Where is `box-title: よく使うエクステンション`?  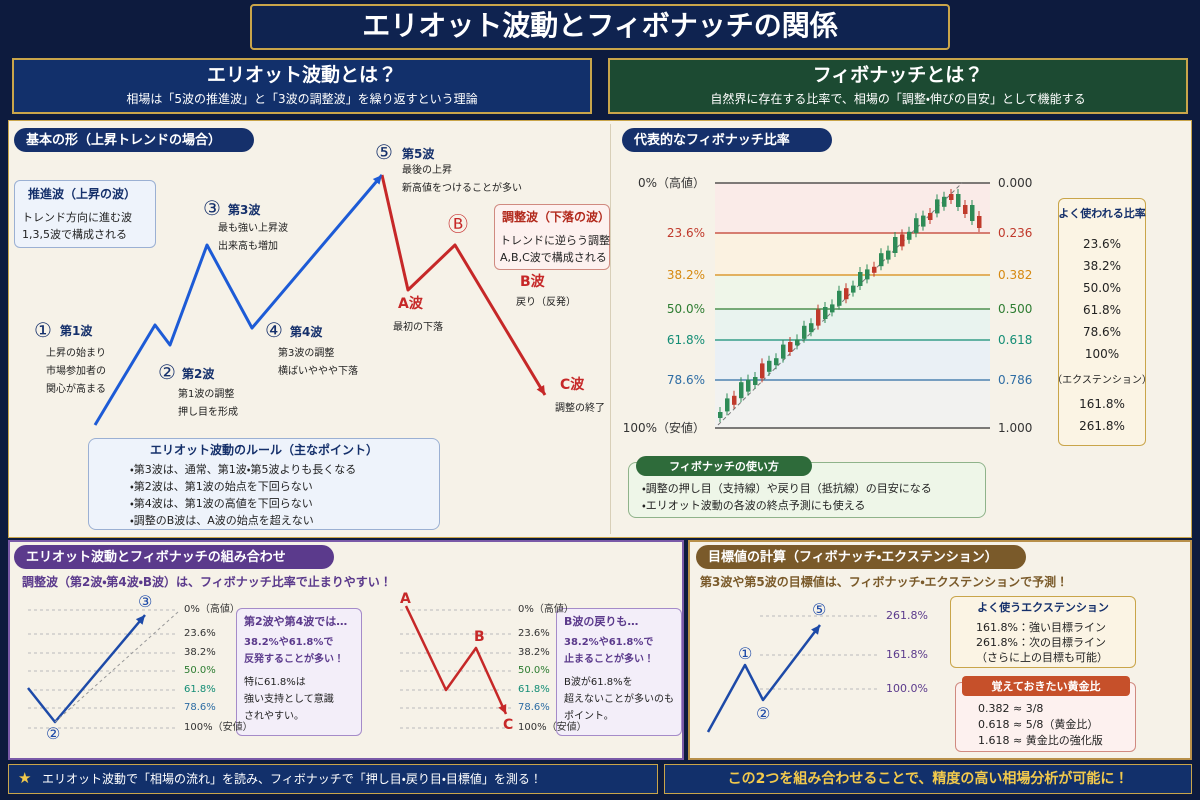
box-title: よく使うエクステンション is located at coordinates (1043, 607).